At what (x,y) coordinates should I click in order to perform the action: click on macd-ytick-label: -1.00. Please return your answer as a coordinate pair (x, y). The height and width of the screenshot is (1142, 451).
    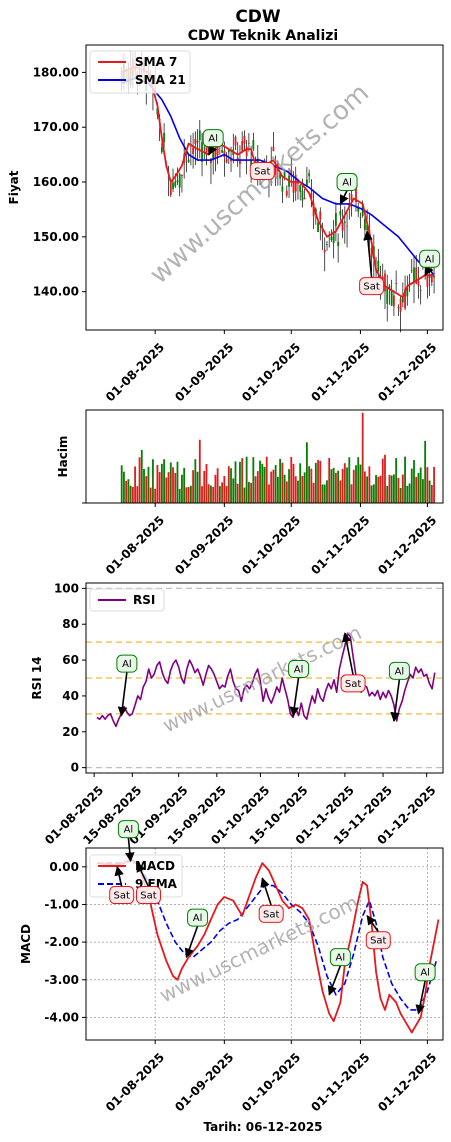
    Looking at the image, I should click on (61, 904).